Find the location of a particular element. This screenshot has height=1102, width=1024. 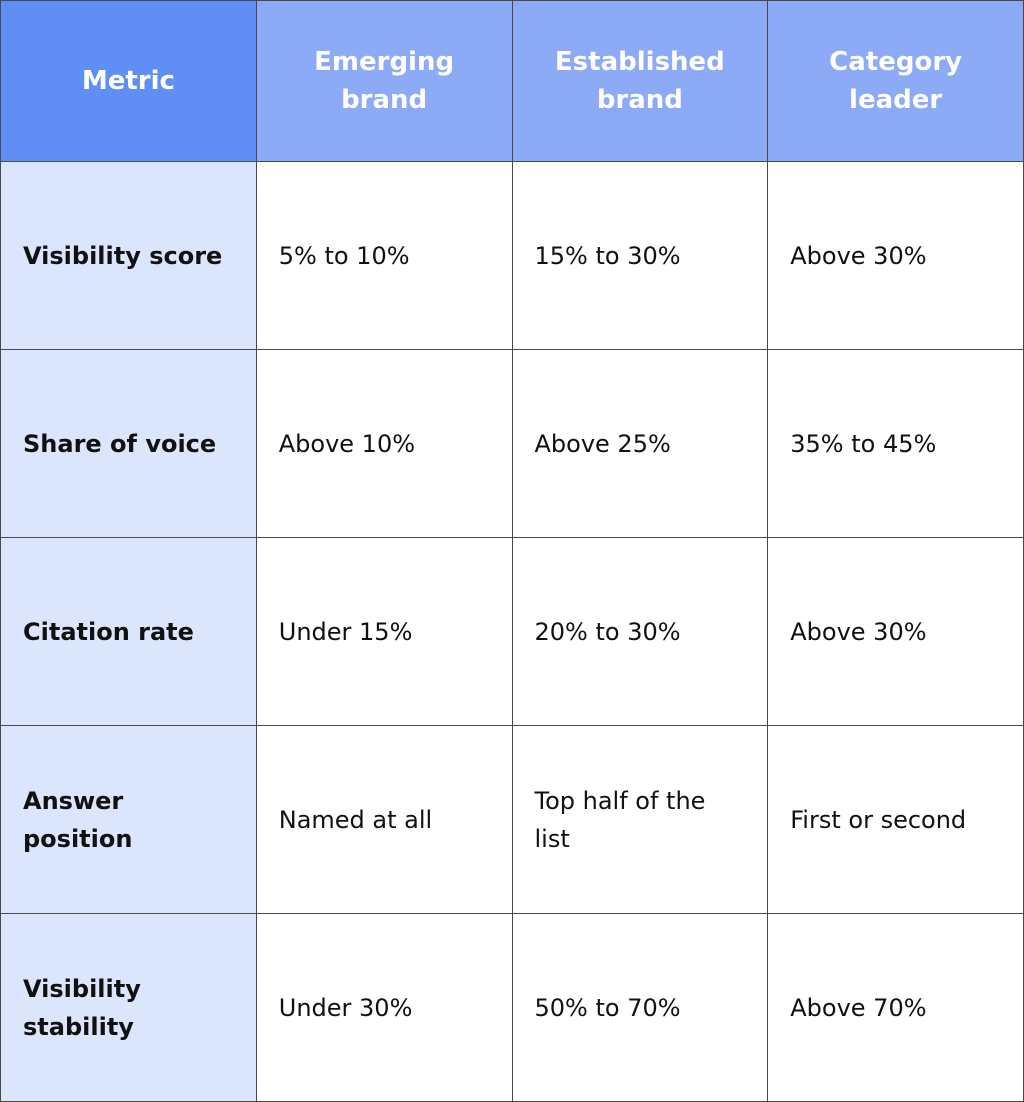

value-cell: Under 30% is located at coordinates (384, 1007).